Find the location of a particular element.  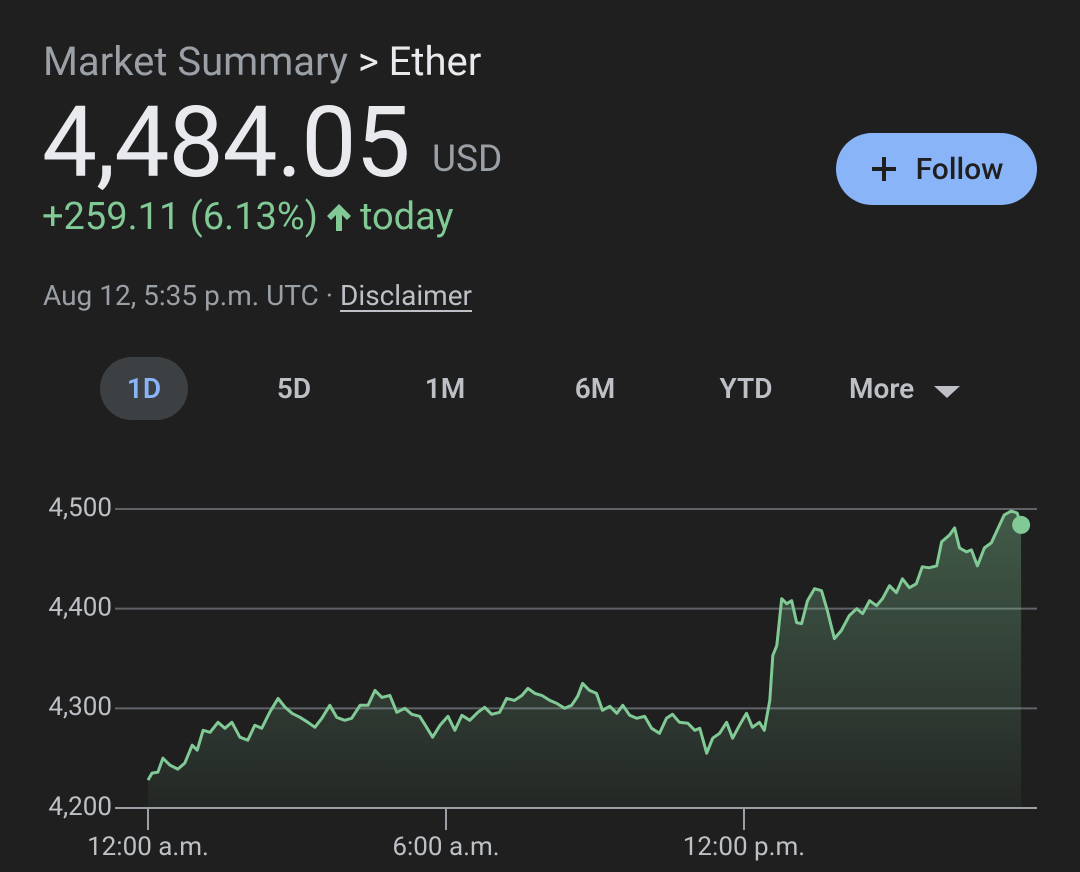

range-tab: 1D is located at coordinates (144, 388).